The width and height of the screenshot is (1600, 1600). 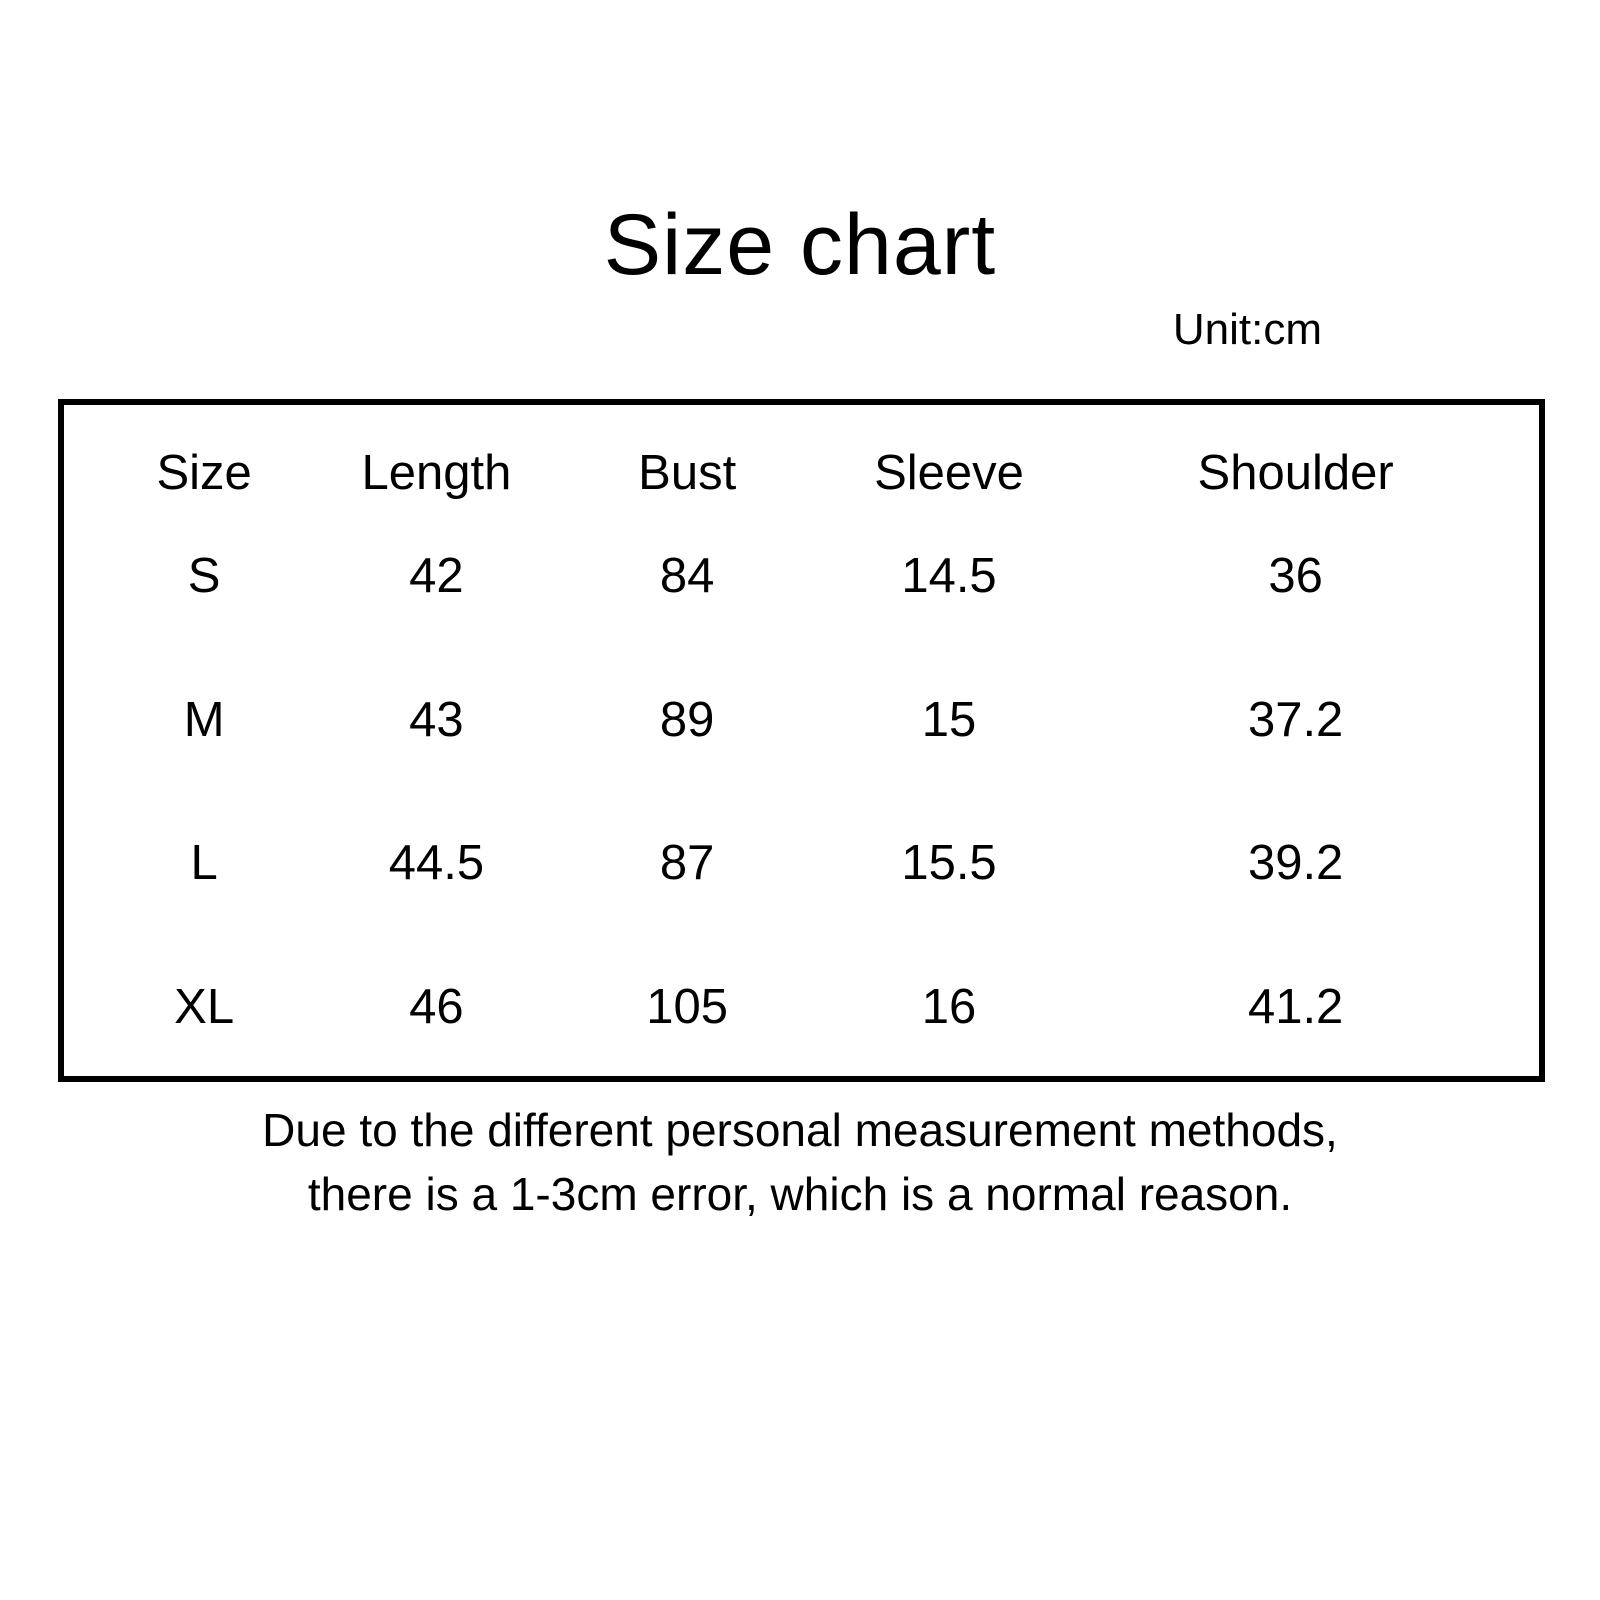 What do you see at coordinates (1295, 719) in the screenshot?
I see `table-cell: 37.2` at bounding box center [1295, 719].